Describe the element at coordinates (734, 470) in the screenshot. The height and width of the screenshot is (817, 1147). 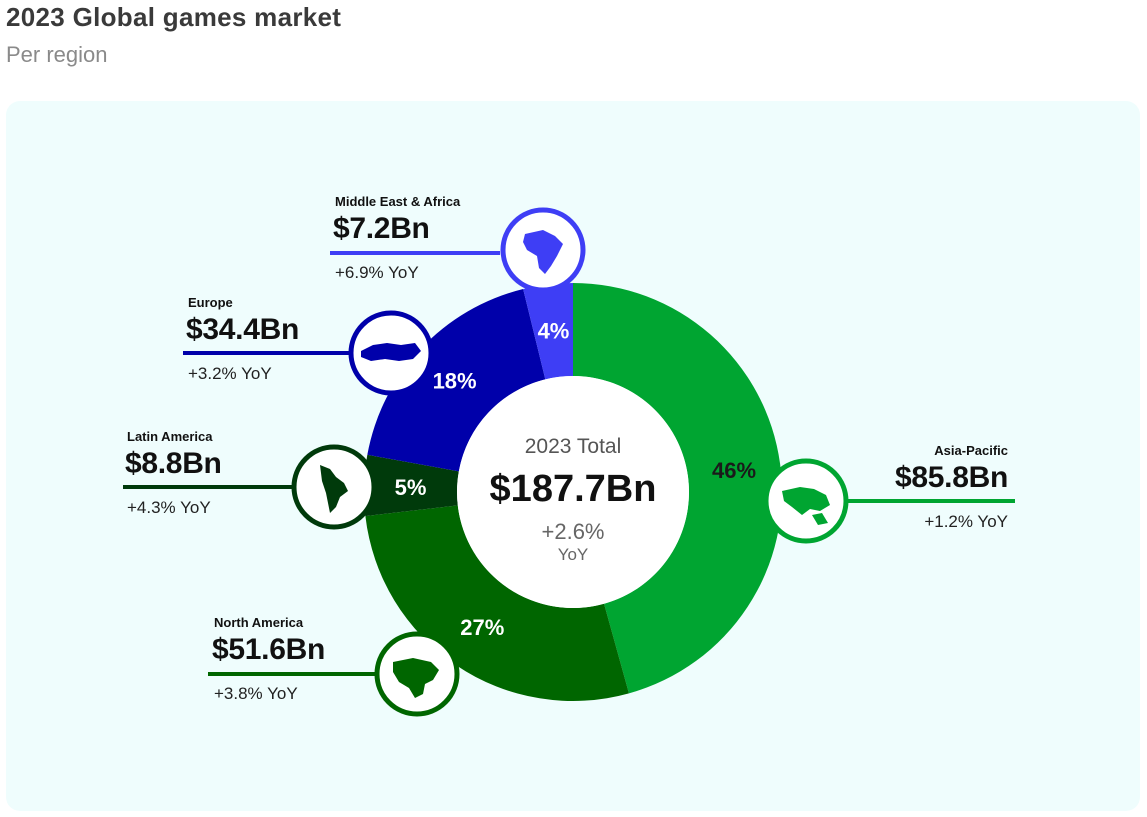
I see `pct-label-asia-pacific: 46%` at that location.